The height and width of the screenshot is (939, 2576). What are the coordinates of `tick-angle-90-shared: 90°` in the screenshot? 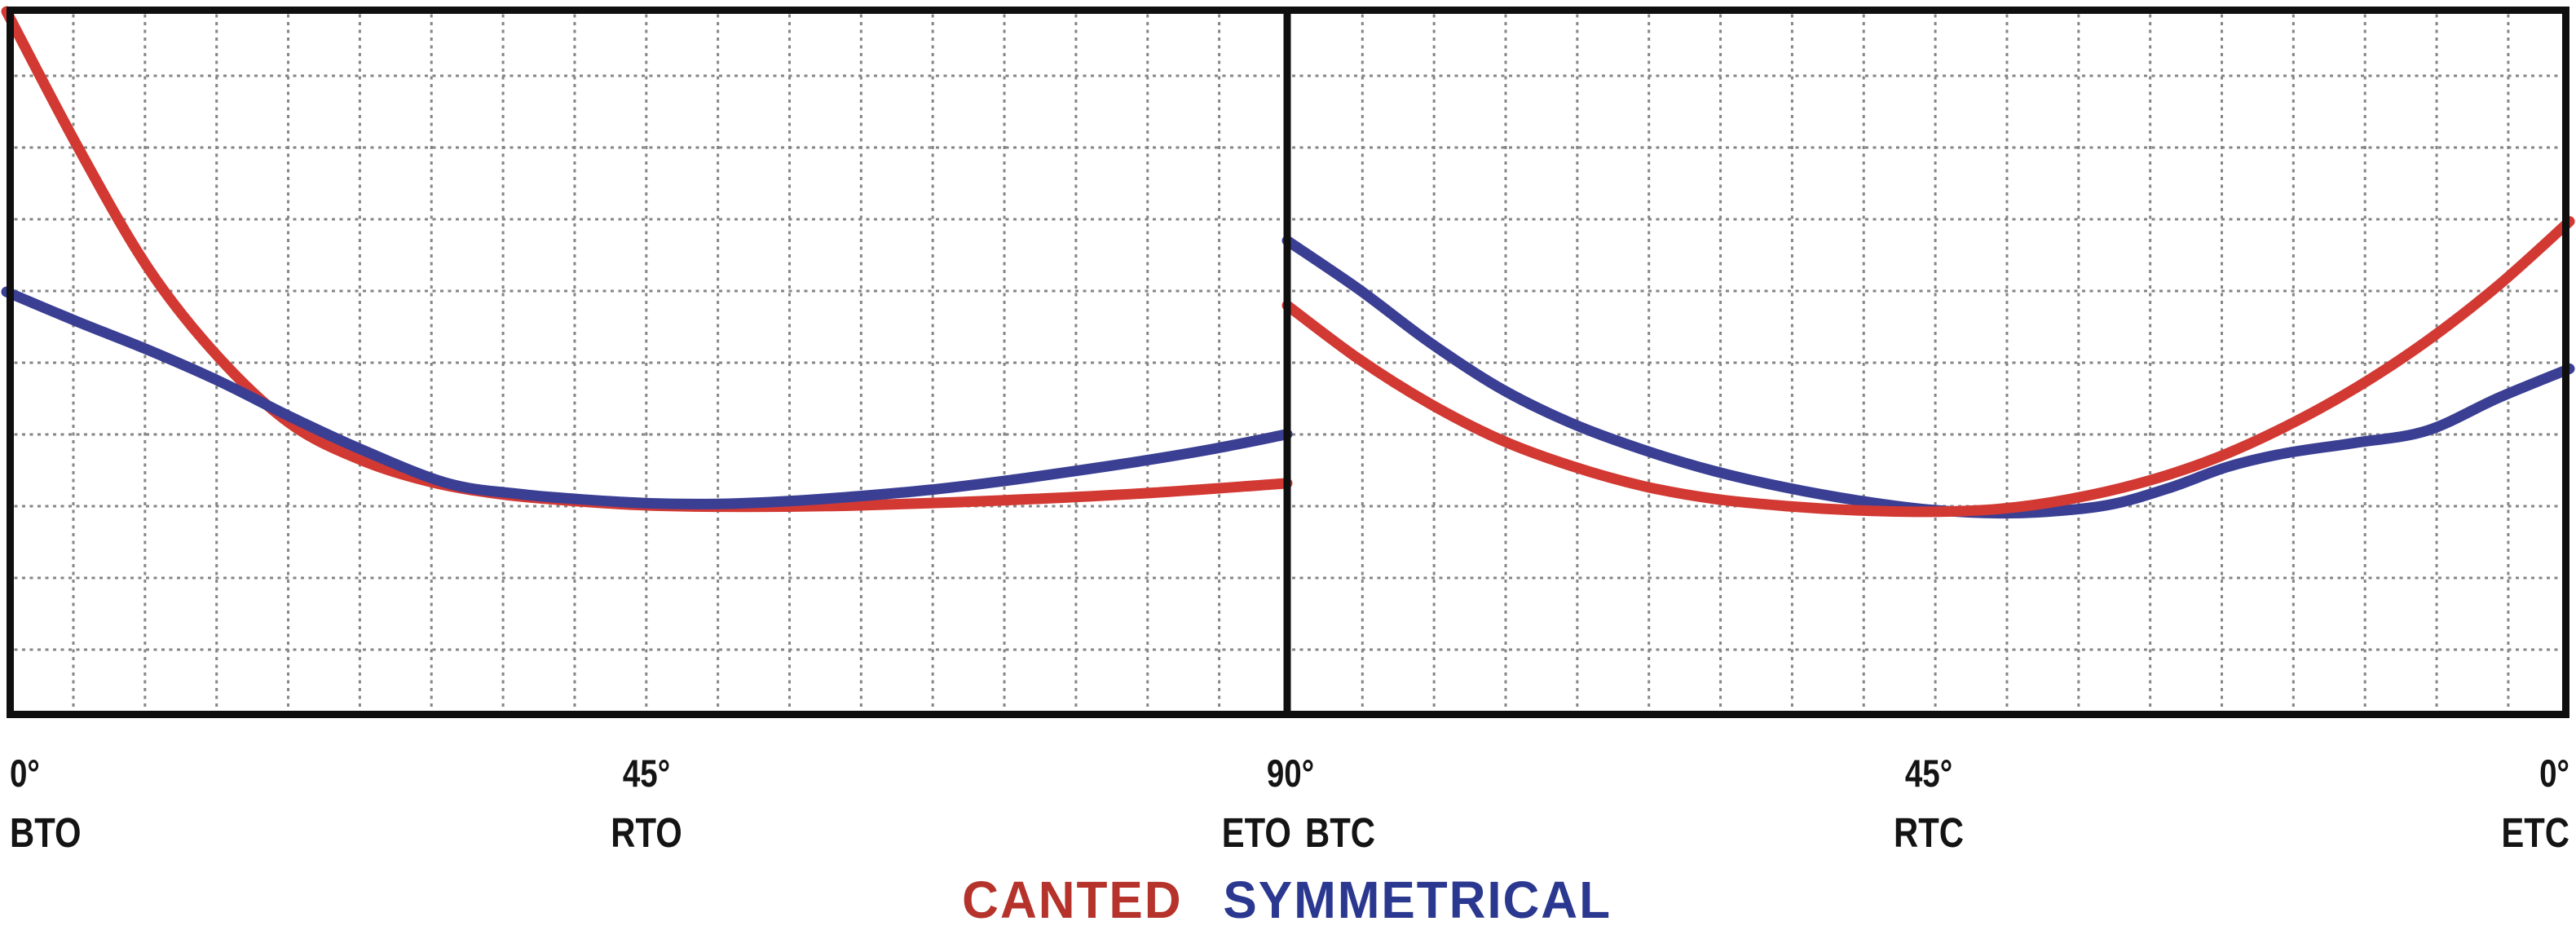 It's located at (1290, 773).